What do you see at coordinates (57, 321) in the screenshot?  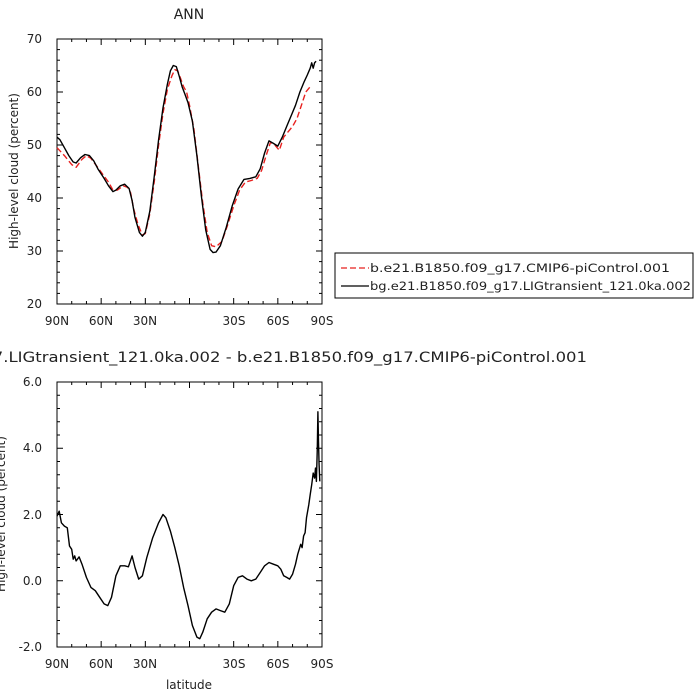 I see `top-xtick-label: 90N` at bounding box center [57, 321].